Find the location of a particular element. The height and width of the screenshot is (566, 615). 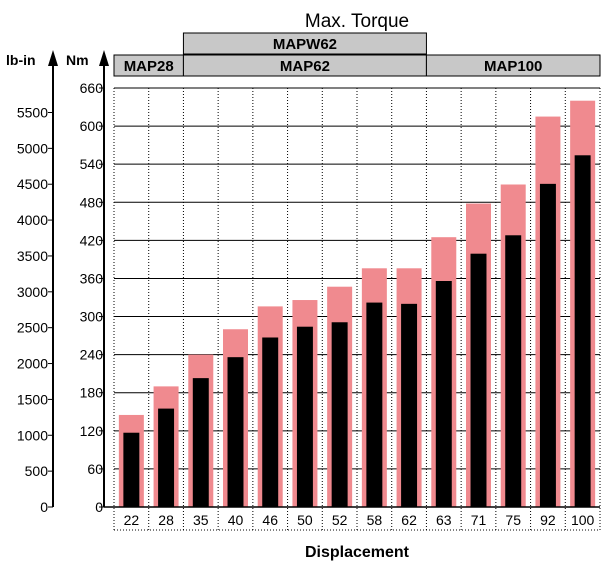

y-tick-label-nm: 480 is located at coordinates (92, 202).